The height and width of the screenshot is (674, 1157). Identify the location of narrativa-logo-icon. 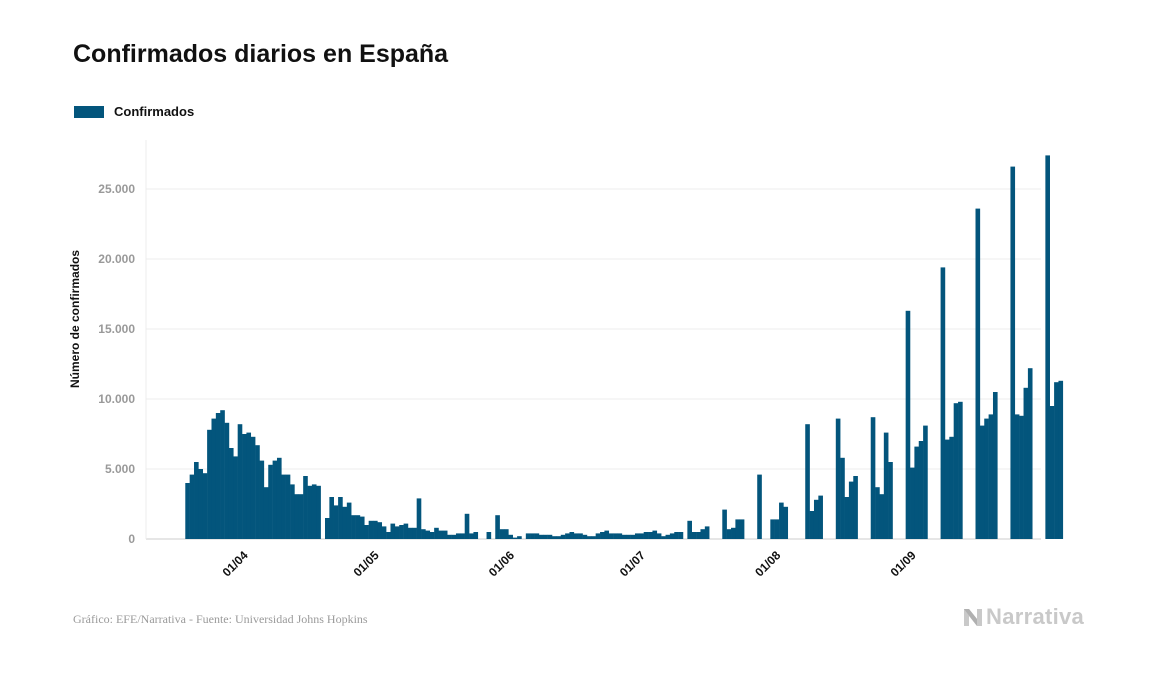
(973, 617).